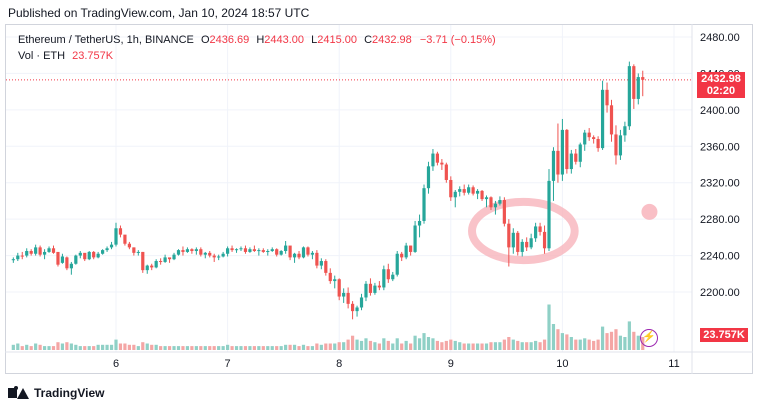 Image resolution: width=760 pixels, height=407 pixels. What do you see at coordinates (720, 38) in the screenshot?
I see `y-tick-label: 2480.00` at bounding box center [720, 38].